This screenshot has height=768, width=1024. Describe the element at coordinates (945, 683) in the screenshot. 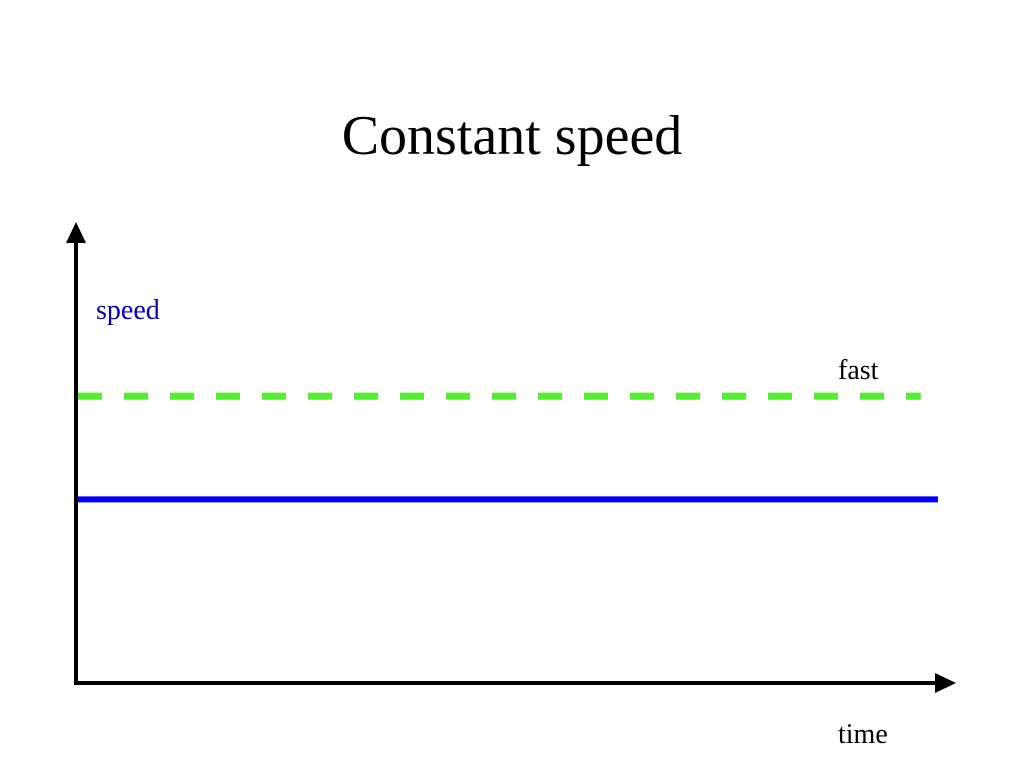

I see `x-axis-arrow-icon` at that location.